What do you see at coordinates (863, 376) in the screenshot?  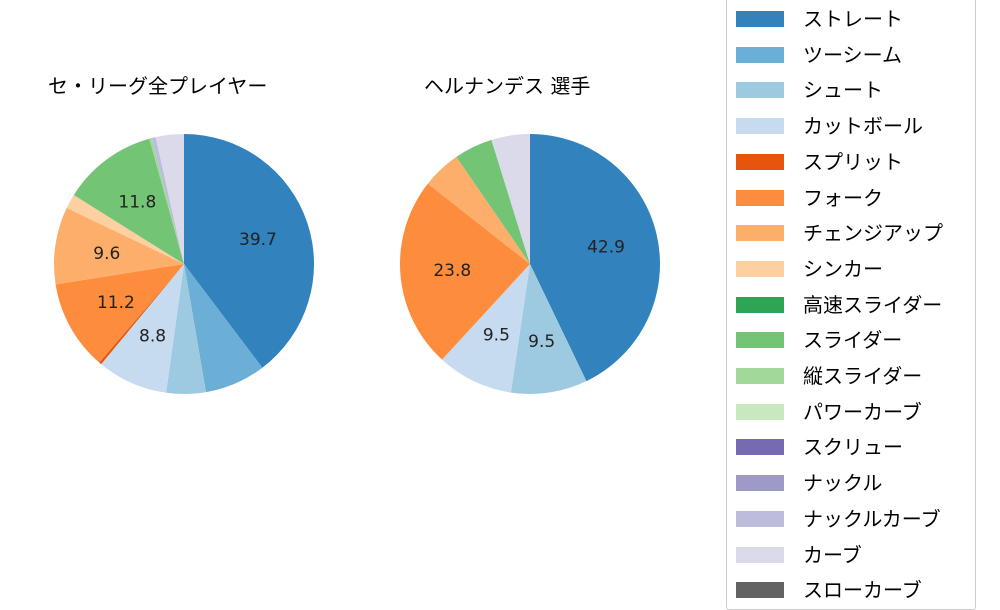 I see `legend-label: 縦スライダー` at bounding box center [863, 376].